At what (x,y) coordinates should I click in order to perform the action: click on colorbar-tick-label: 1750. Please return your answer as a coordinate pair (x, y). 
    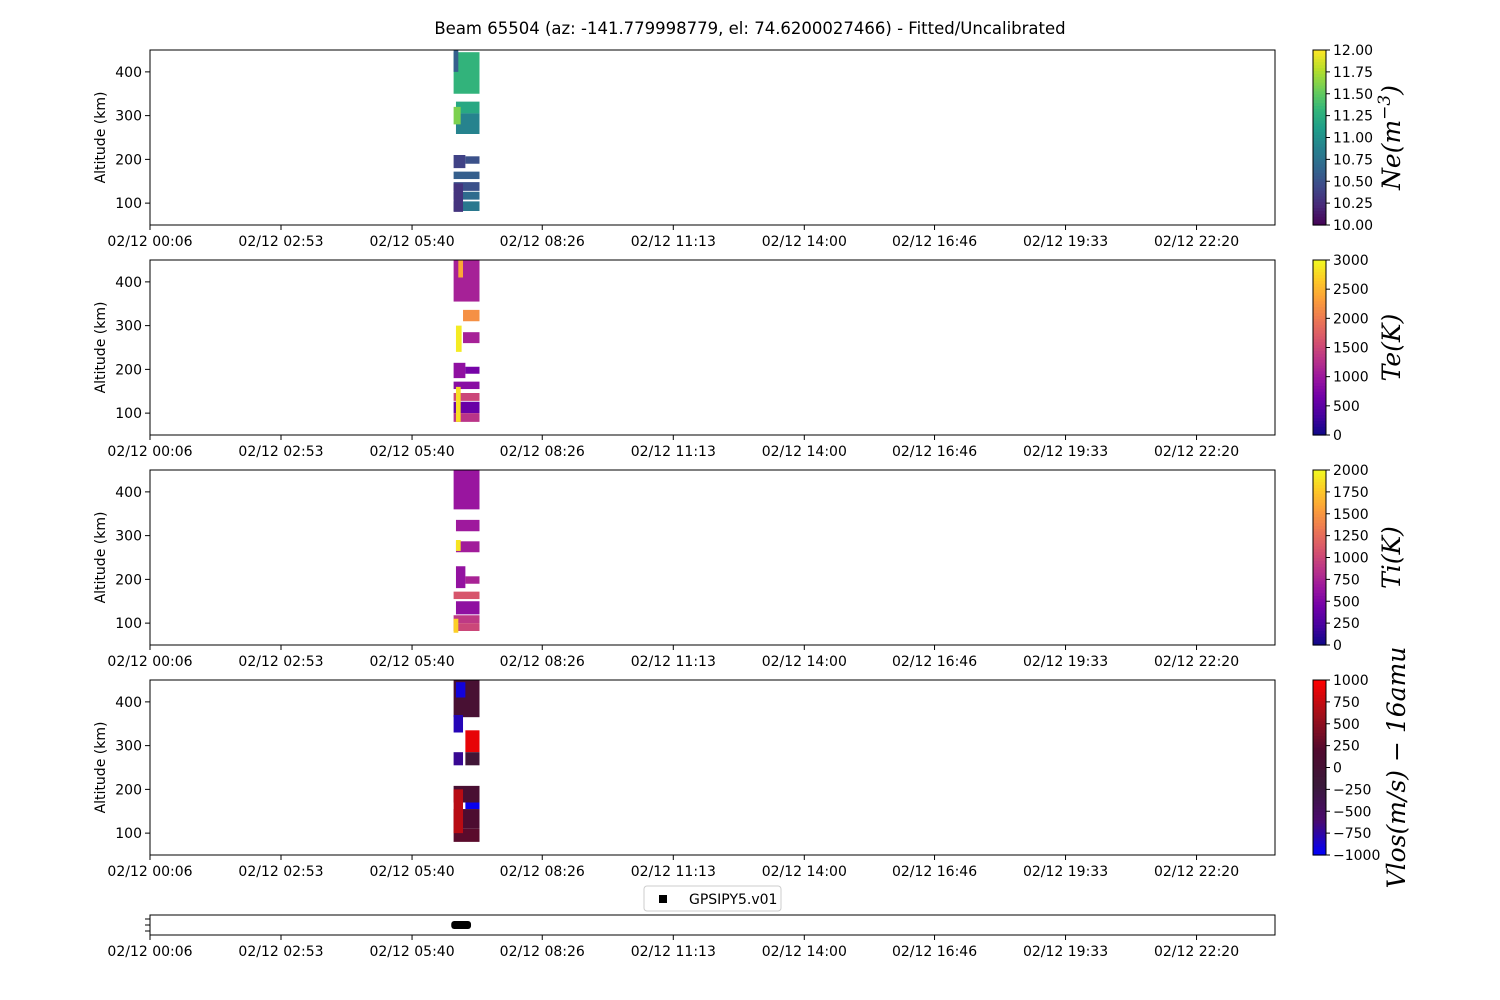
    Looking at the image, I should click on (1351, 493).